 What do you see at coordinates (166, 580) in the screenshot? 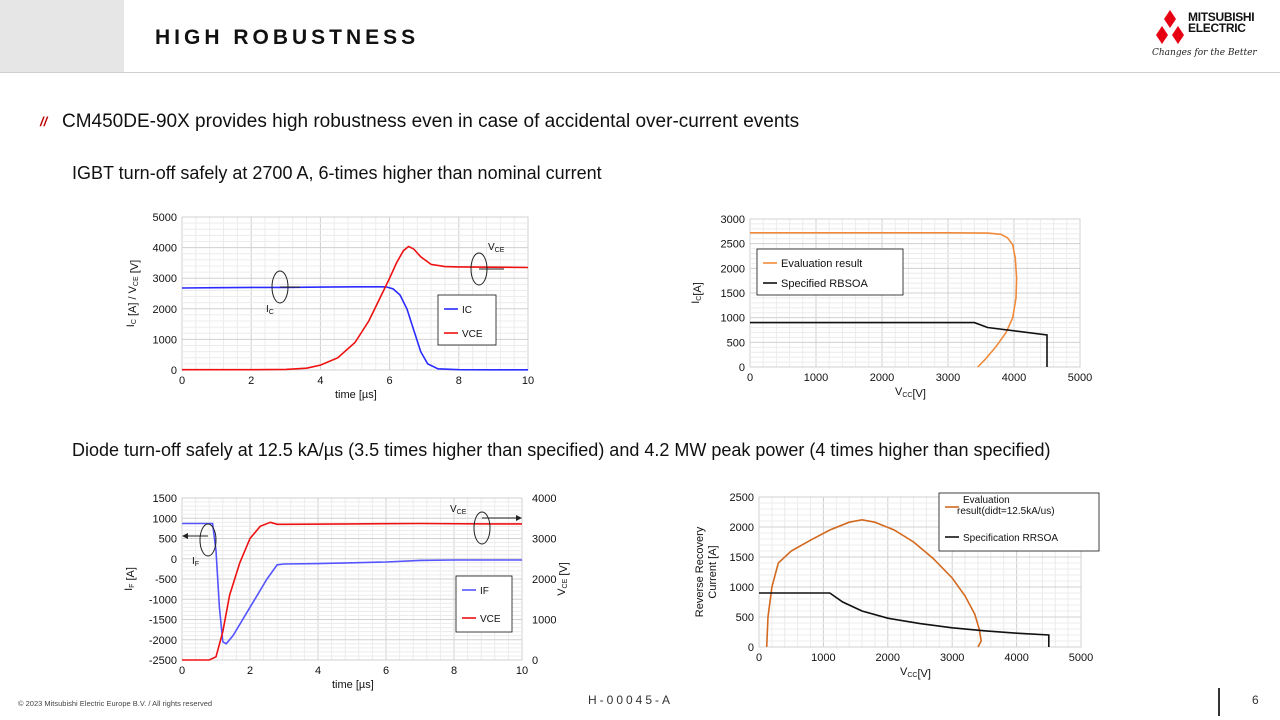
I see `y-tick-label: -500` at bounding box center [166, 580].